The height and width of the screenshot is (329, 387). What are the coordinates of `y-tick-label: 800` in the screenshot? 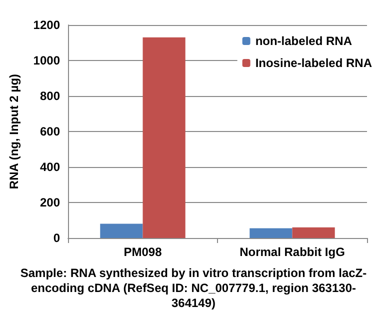 It's located at (50, 96).